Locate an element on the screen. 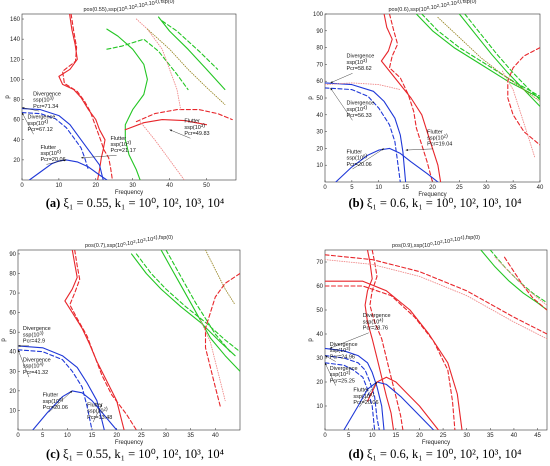 The height and width of the screenshot is (466, 550). annotation-line: Pcr=49.83 is located at coordinates (196, 134).